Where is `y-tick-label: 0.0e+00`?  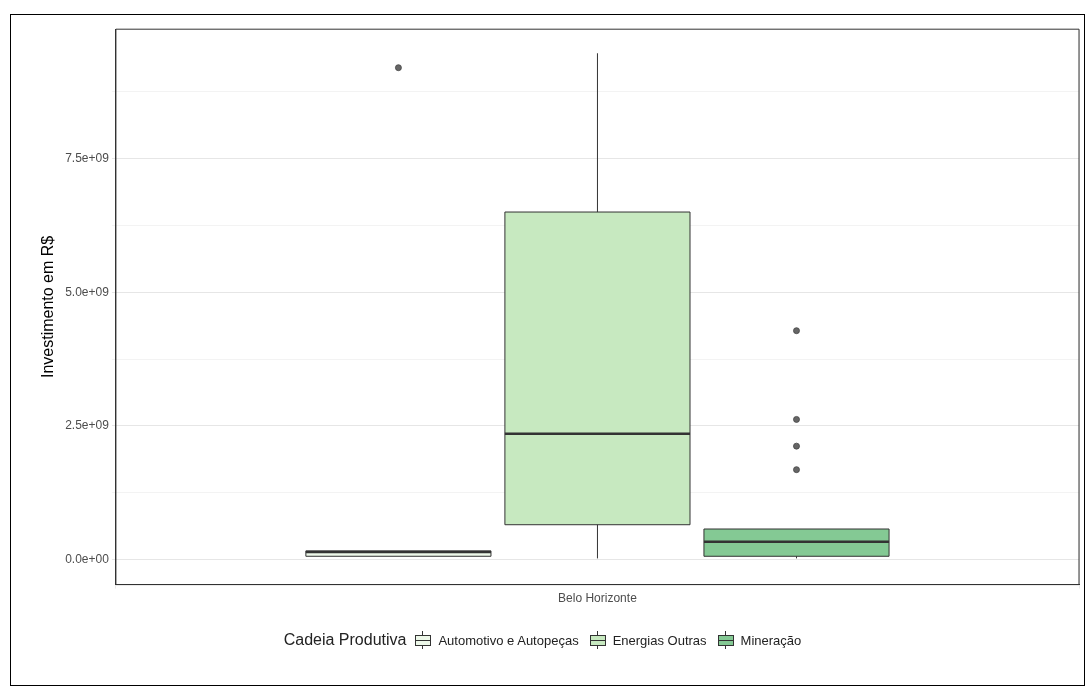 y-tick-label: 0.0e+00 is located at coordinates (87, 558).